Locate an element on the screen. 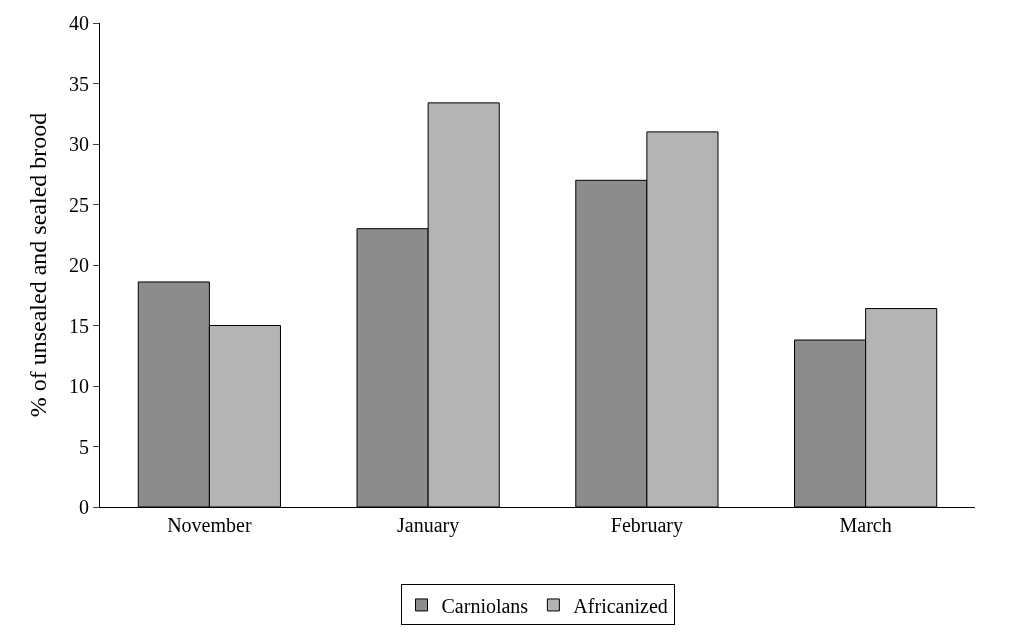  y-tick-label: 10 is located at coordinates (79, 386).